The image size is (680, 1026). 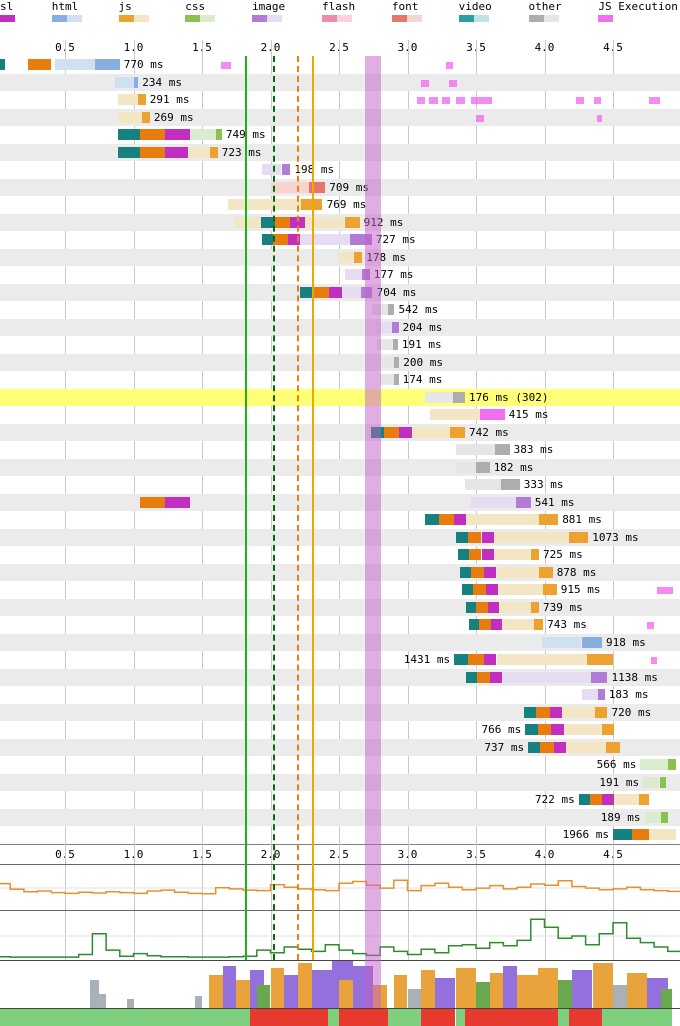 What do you see at coordinates (340, 362) in the screenshot?
I see `request-row: 200 ms` at bounding box center [340, 362].